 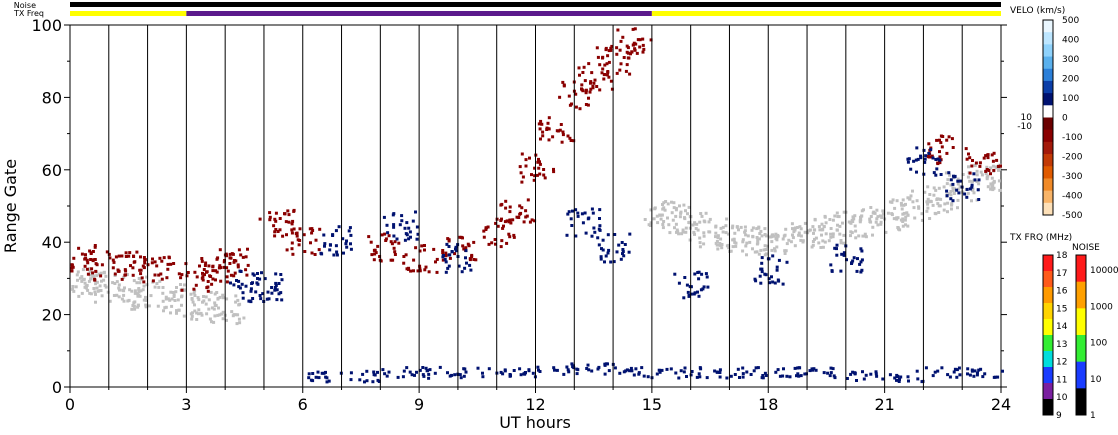 I want to click on txfreq-colorbar-swatch, so click(x=1048, y=375).